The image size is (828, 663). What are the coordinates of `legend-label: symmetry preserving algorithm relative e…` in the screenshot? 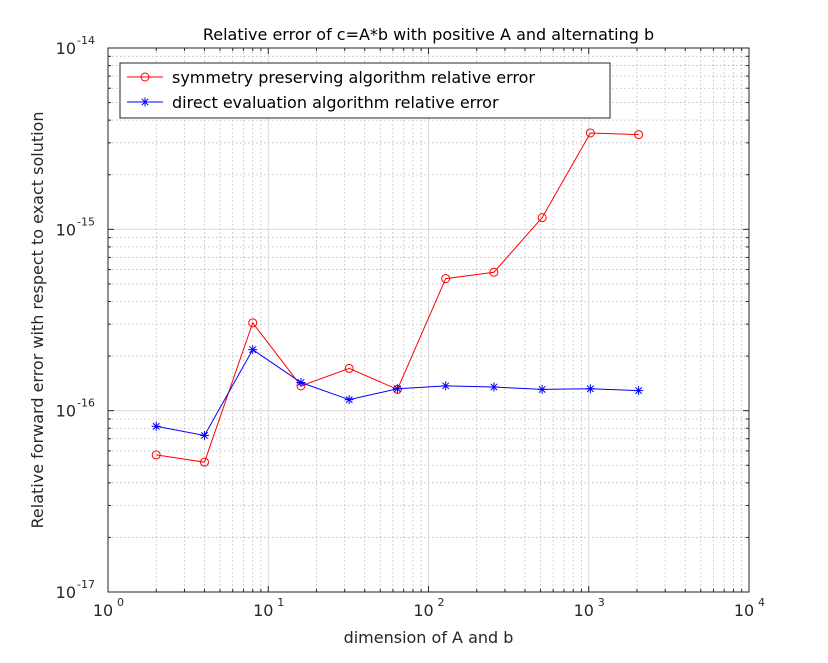 It's located at (353, 77).